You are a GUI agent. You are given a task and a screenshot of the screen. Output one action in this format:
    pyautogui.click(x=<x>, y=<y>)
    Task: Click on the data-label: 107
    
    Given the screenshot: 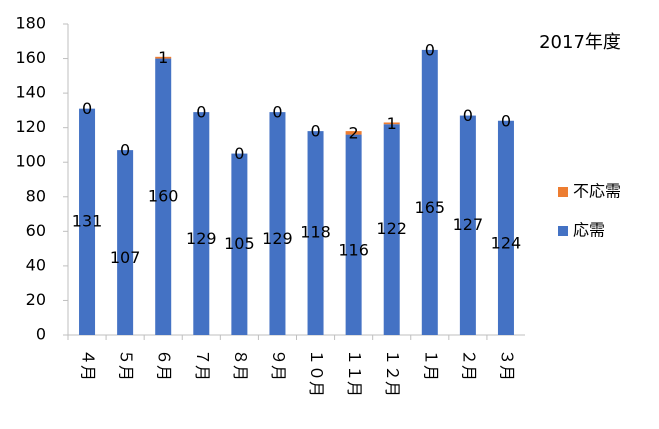 What is the action you would take?
    pyautogui.click(x=125, y=257)
    